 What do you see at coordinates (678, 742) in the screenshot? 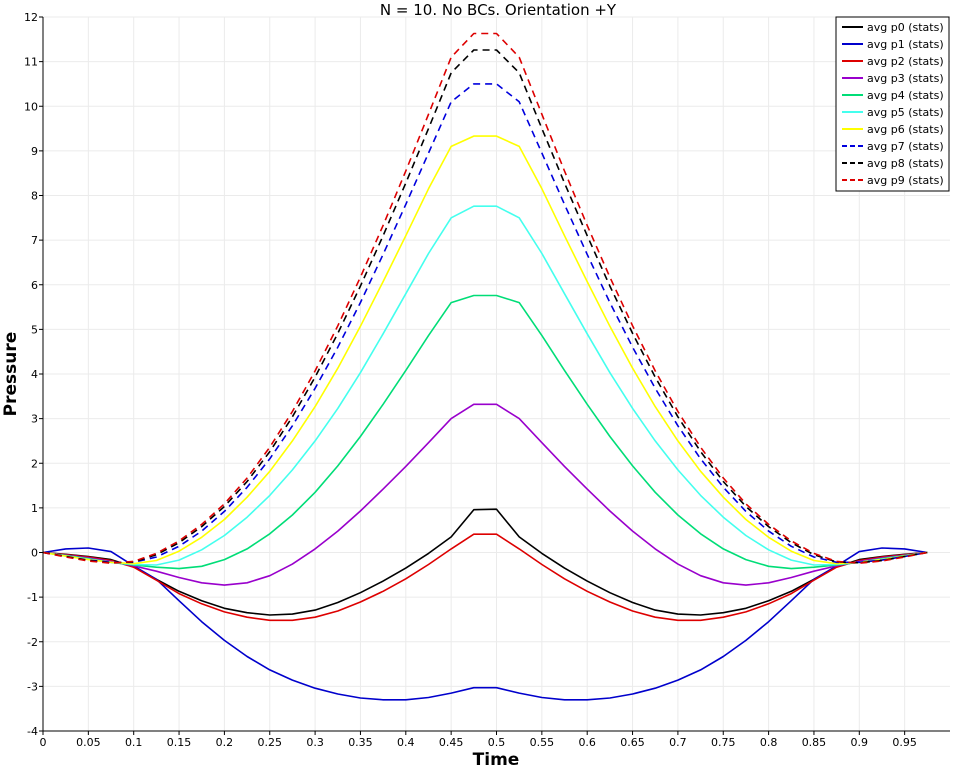
I see `x-tick-label: 0.7` at bounding box center [678, 742].